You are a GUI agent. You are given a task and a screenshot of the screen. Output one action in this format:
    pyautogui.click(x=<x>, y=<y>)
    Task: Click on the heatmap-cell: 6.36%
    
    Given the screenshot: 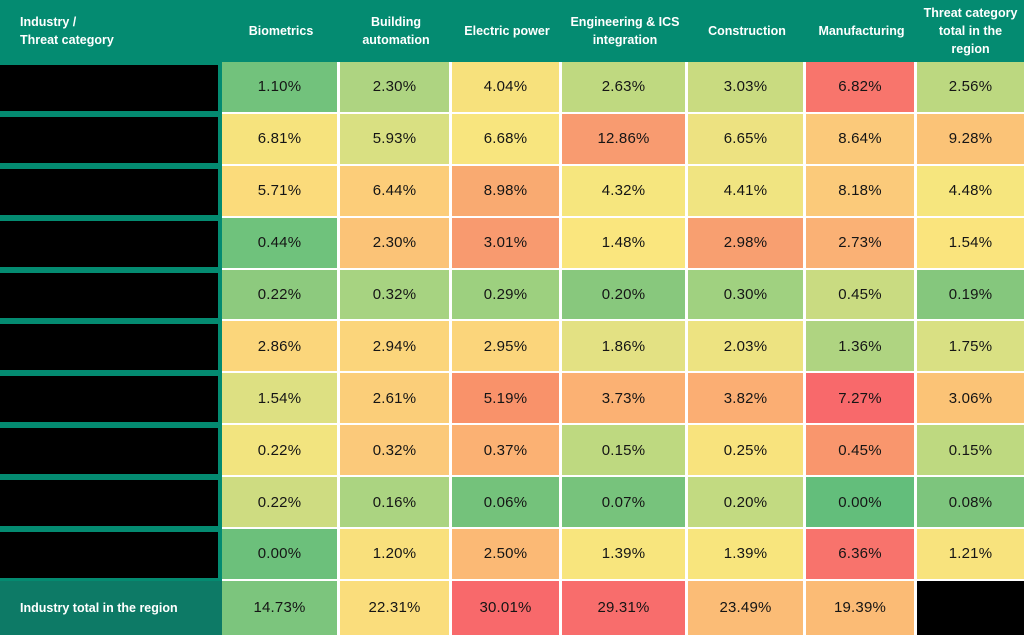 What is the action you would take?
    pyautogui.click(x=861, y=555)
    